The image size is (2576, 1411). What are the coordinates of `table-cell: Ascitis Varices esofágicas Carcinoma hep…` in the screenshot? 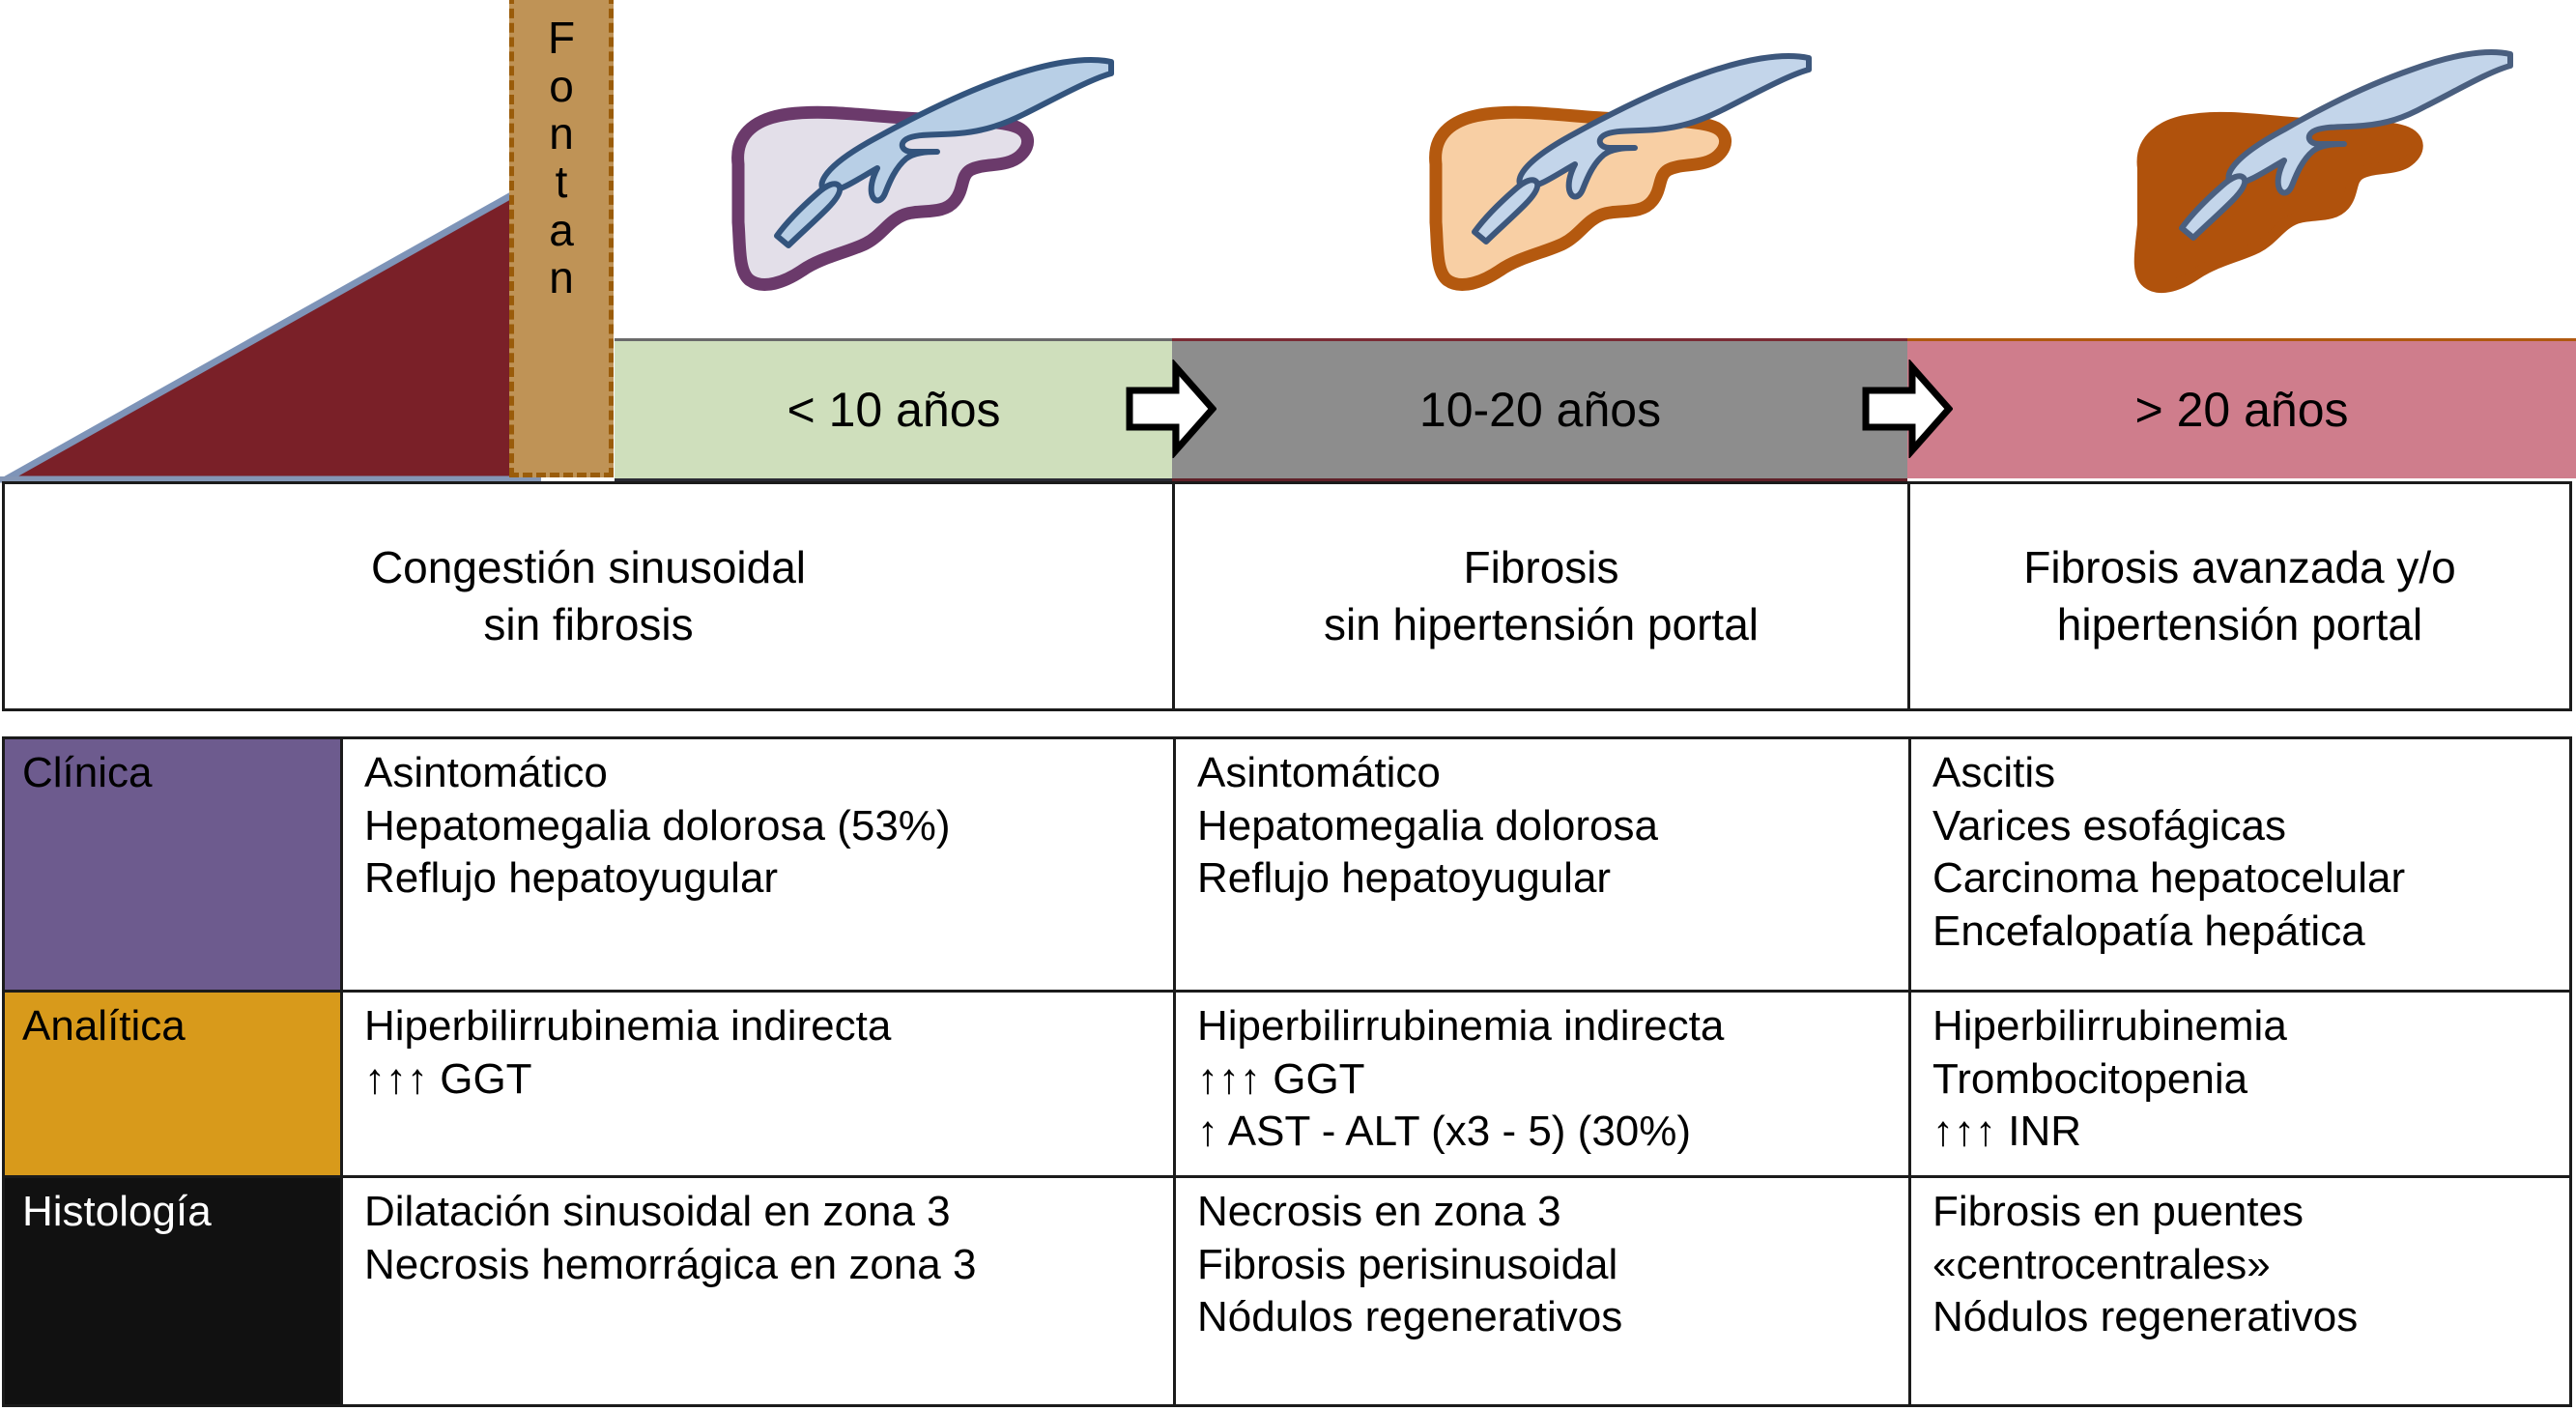 It's located at (2169, 852).